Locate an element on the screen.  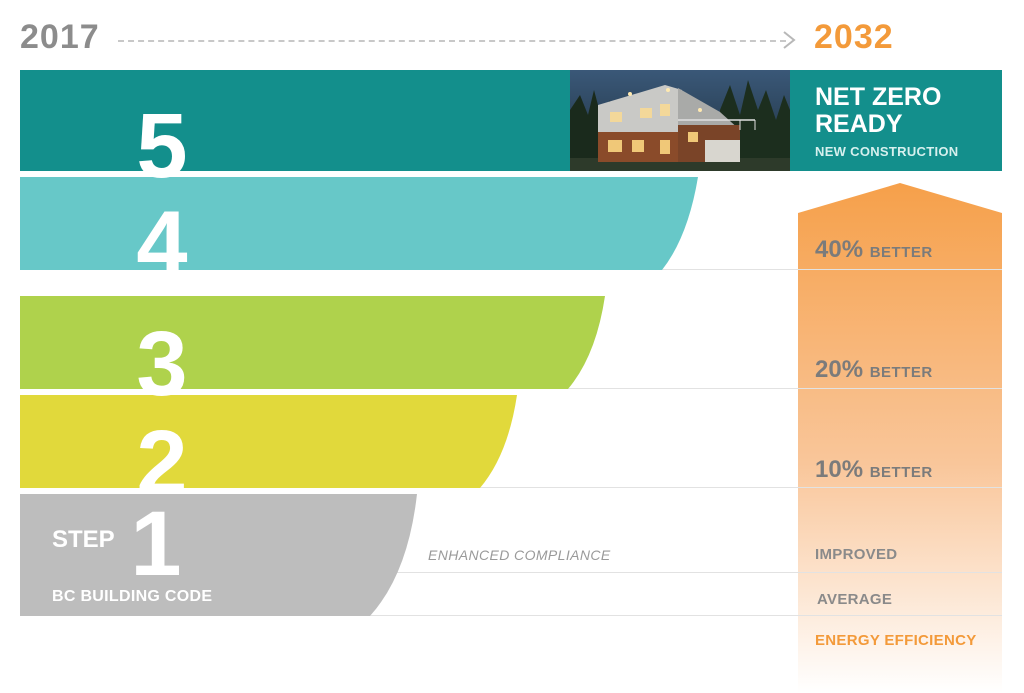
step-4-number: 4 is located at coordinates (162, 244).